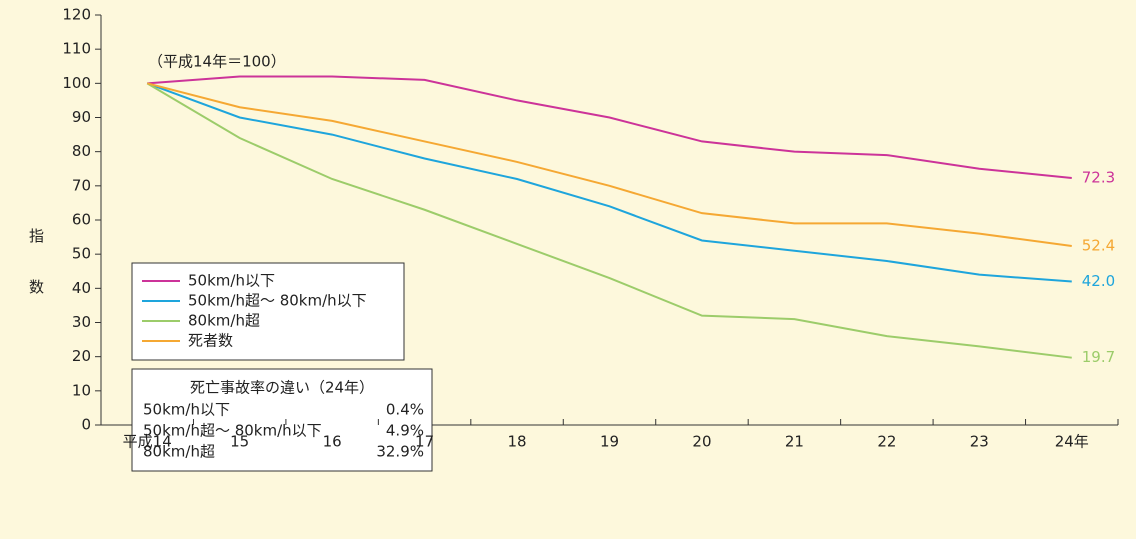 This screenshot has width=1136, height=539. Describe the element at coordinates (36, 279) in the screenshot. I see `y-axis-label: 指数` at that location.